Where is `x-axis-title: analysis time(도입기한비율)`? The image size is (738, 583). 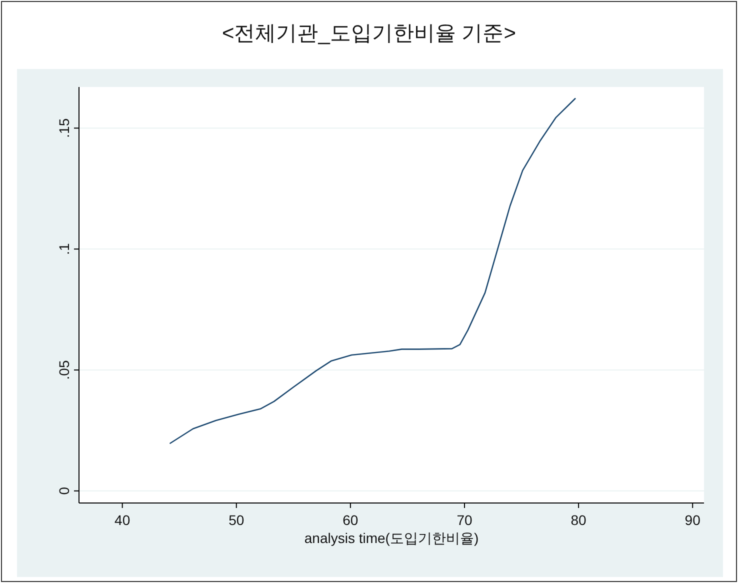 x-axis-title: analysis time(도입기한비율) is located at coordinates (391, 538).